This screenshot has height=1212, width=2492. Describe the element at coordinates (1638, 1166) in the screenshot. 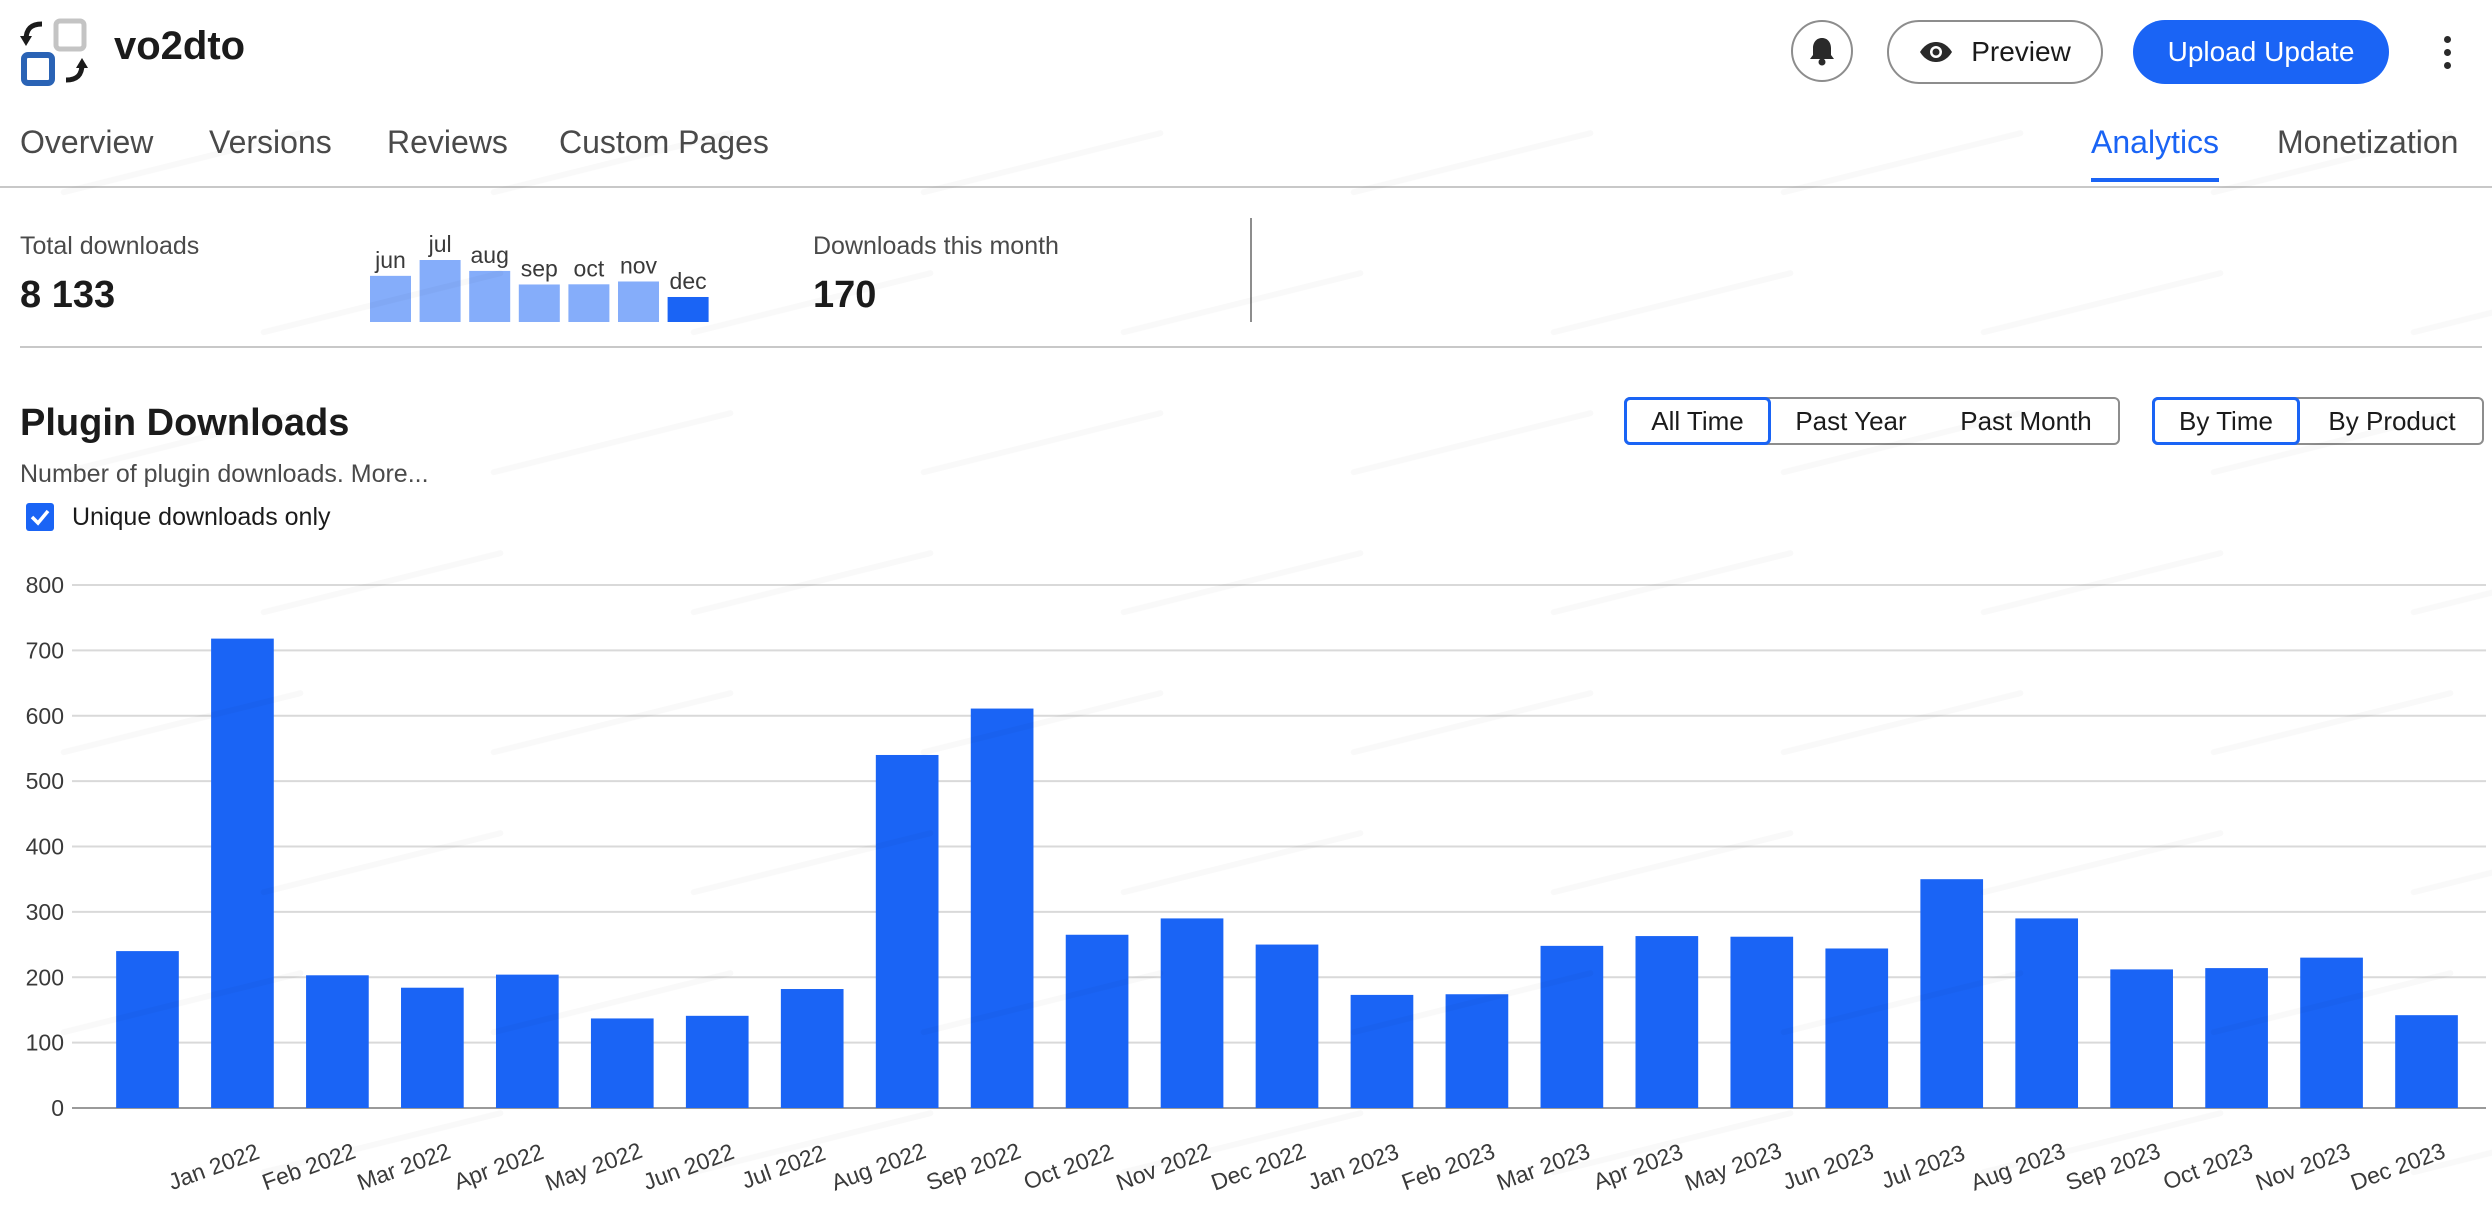

I see `x-tick-label: Apr 2023` at that location.